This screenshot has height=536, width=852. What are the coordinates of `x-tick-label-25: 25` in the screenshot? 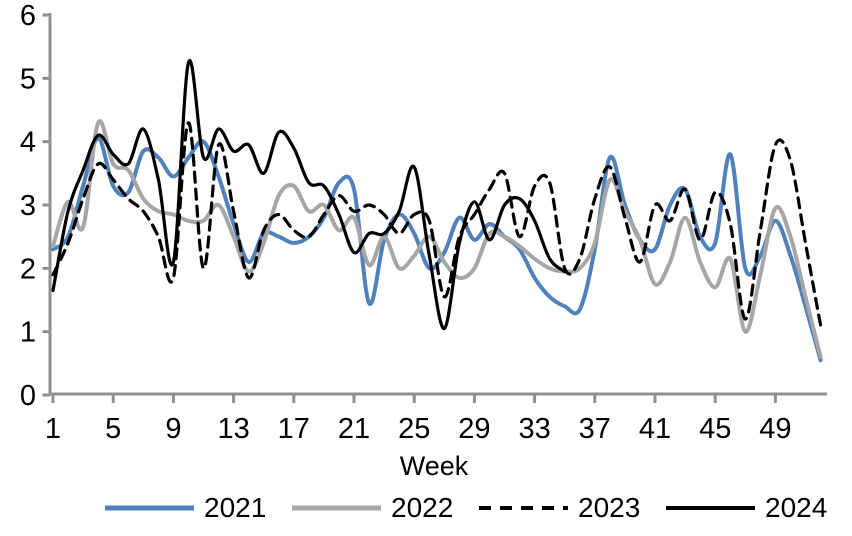 It's located at (414, 429).